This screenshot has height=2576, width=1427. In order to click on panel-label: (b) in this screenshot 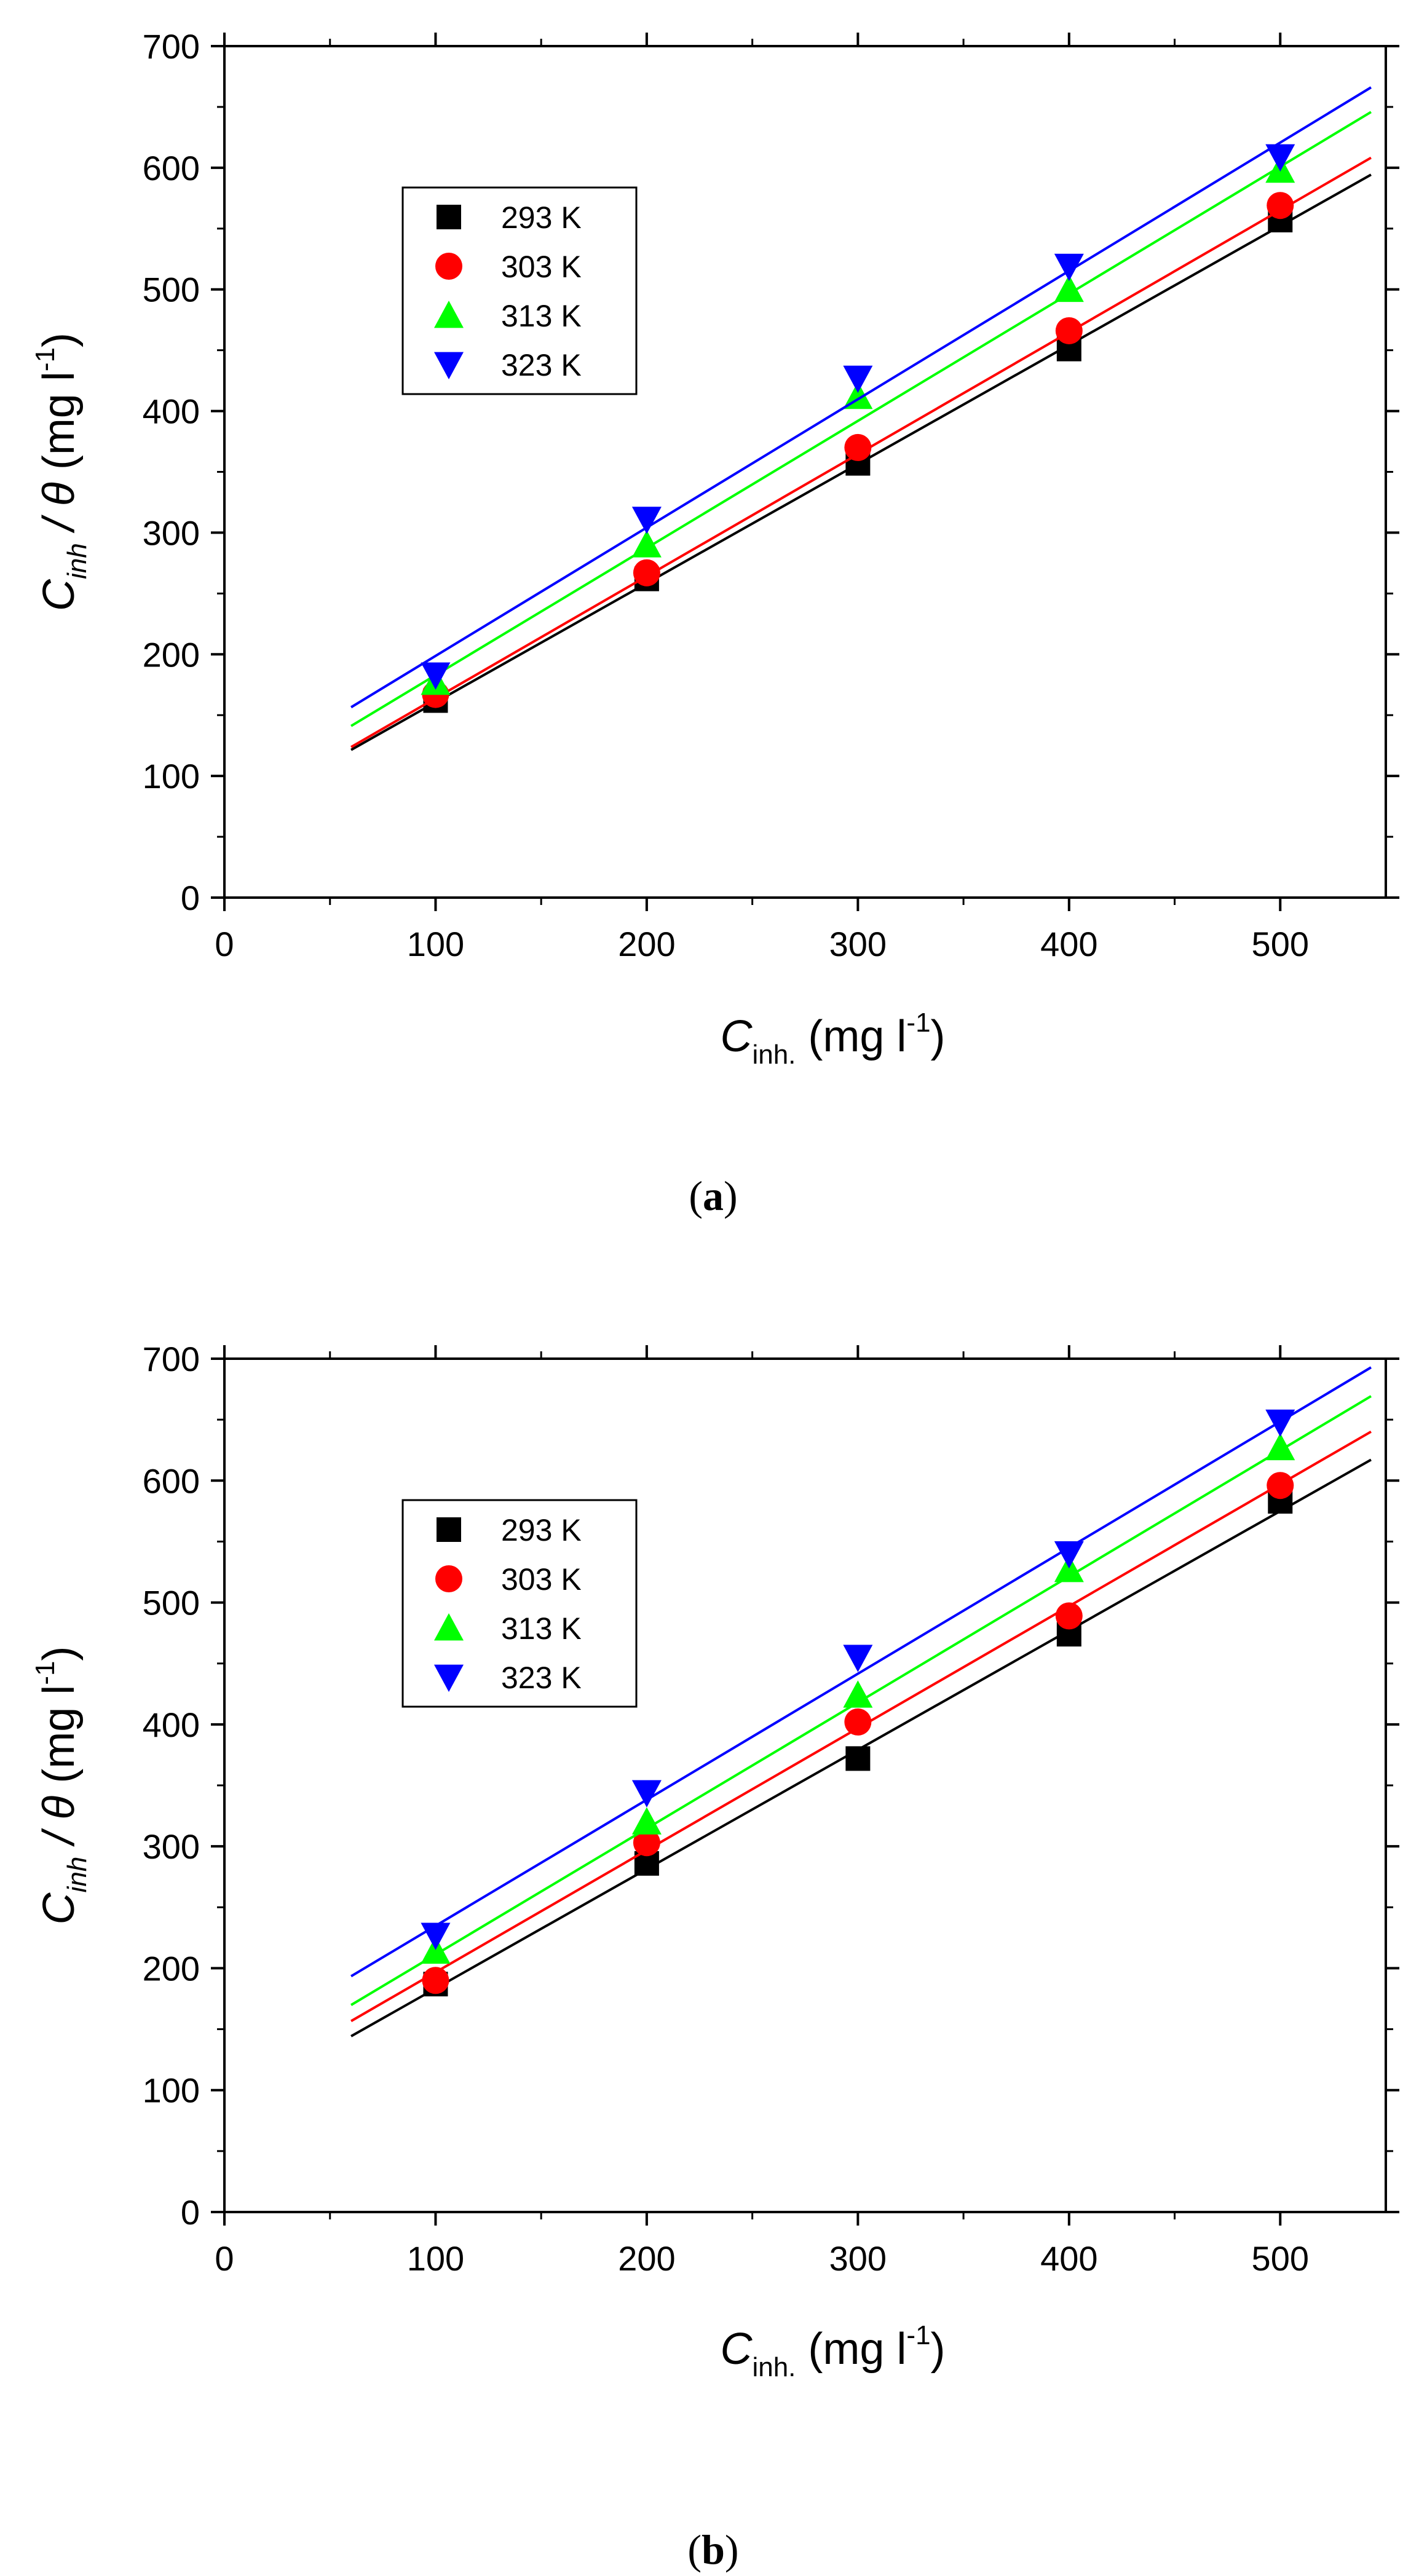, I will do `click(713, 2550)`.